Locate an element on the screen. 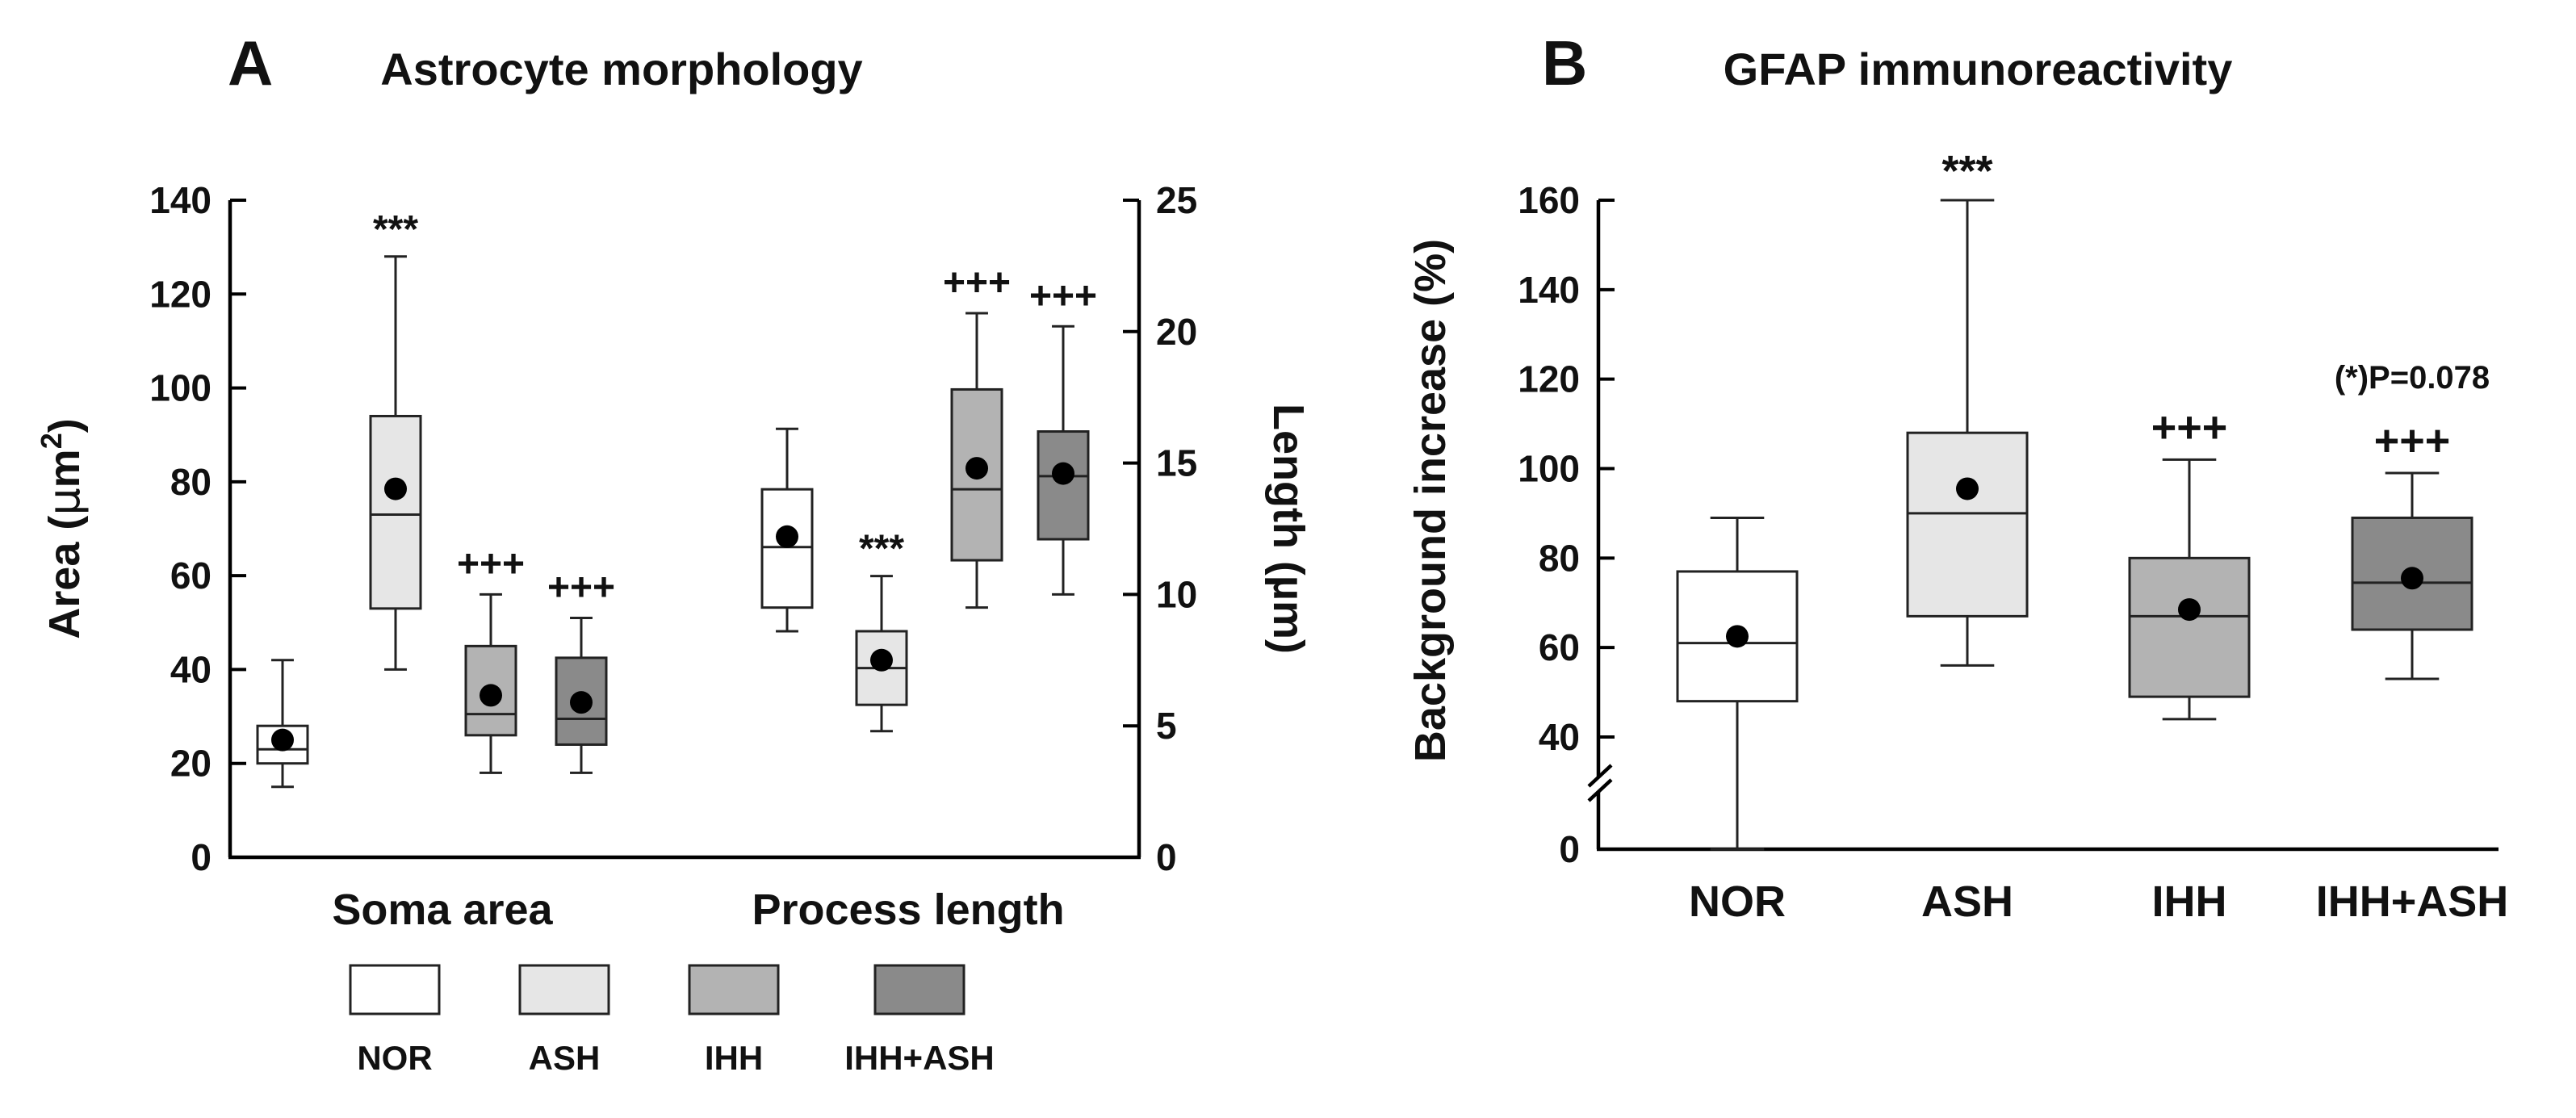 The width and height of the screenshot is (2576, 1118). legend-label-ash: ASH is located at coordinates (565, 1058).